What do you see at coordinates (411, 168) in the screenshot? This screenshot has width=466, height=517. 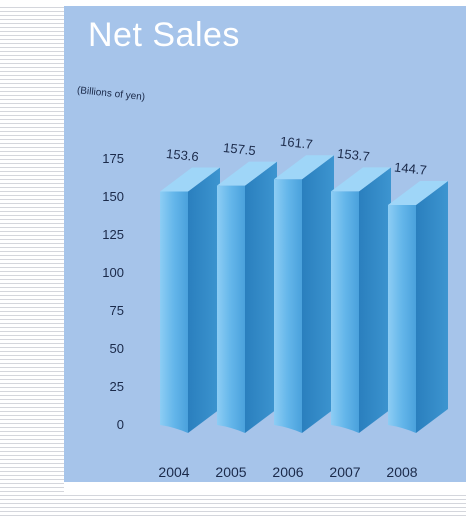 I see `data-label: 144.7` at bounding box center [411, 168].